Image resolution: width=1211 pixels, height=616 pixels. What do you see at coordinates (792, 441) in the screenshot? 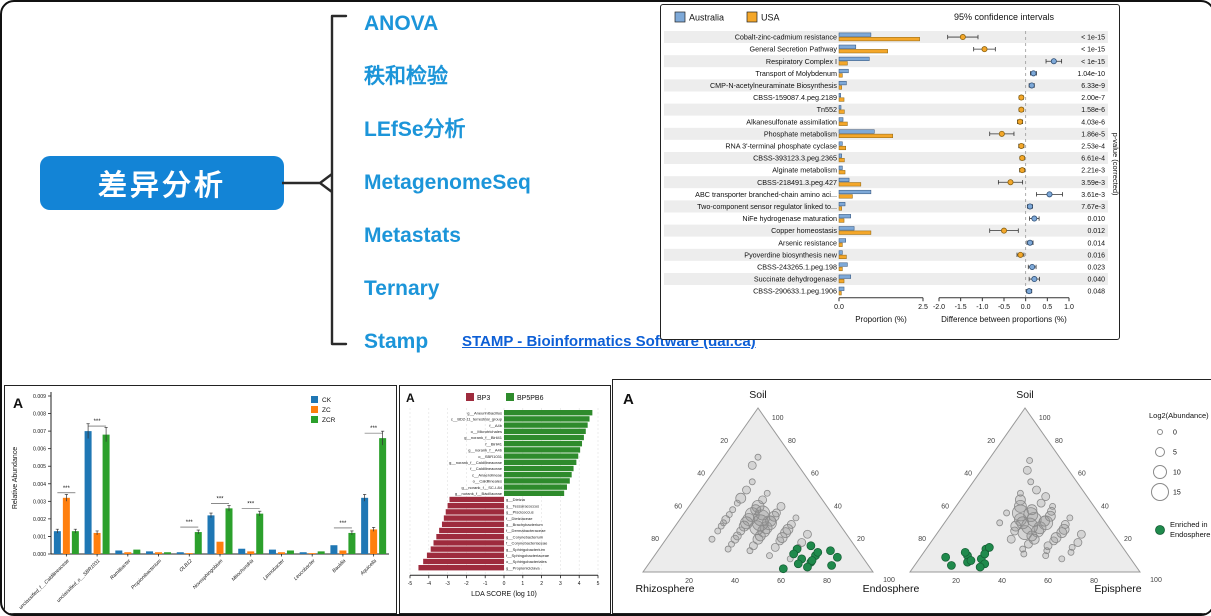
I see `svg-text: 80` at bounding box center [792, 441].